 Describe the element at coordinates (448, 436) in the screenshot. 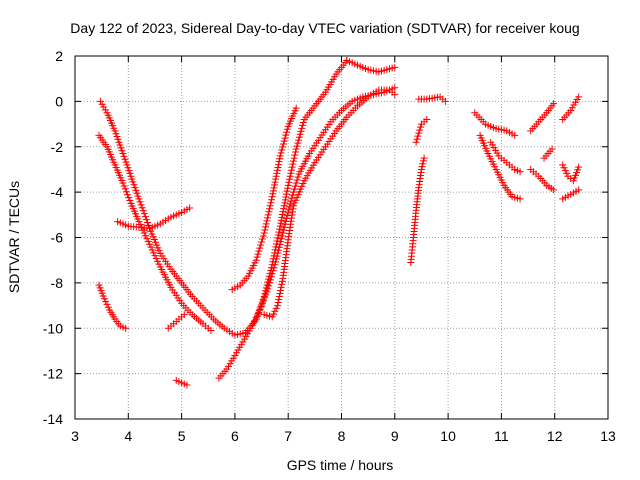

I see `x-tick-label: 10` at that location.